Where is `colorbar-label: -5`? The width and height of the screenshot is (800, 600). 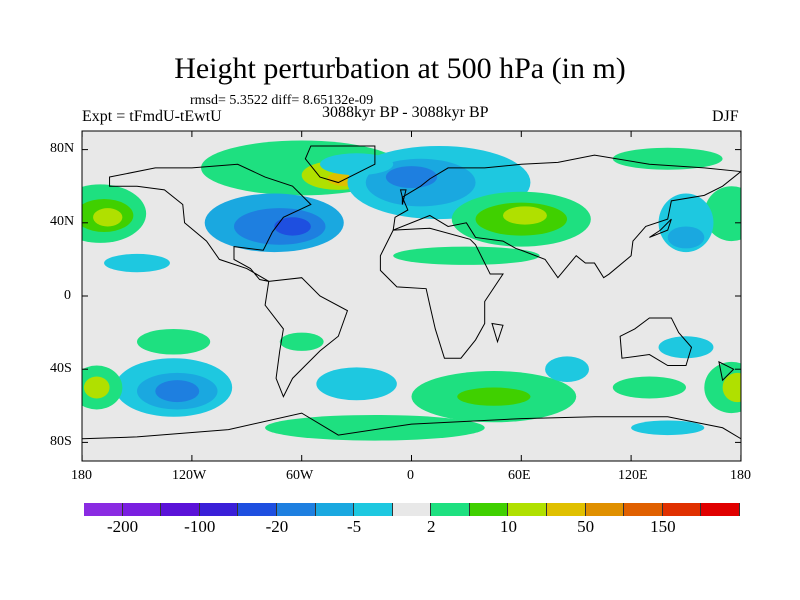 colorbar-label: -5 is located at coordinates (354, 526).